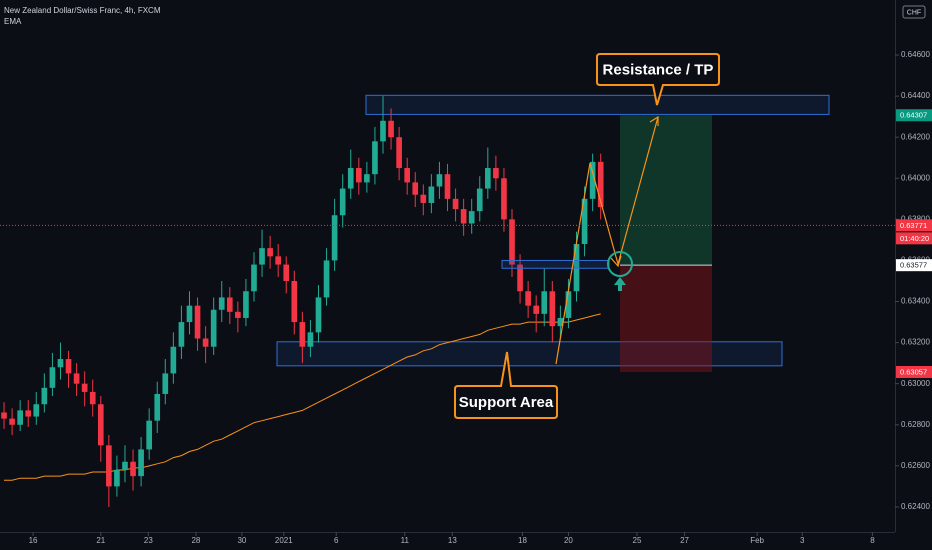  What do you see at coordinates (452, 540) in the screenshot?
I see `x-tick-label: 13` at bounding box center [452, 540].